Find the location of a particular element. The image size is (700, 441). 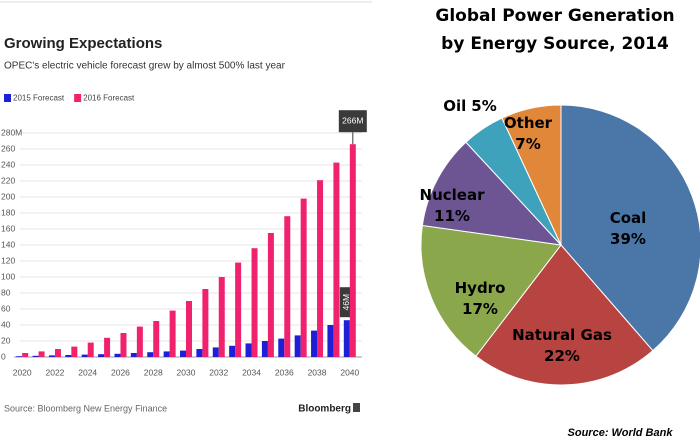

value-label-text: 46M is located at coordinates (346, 302).